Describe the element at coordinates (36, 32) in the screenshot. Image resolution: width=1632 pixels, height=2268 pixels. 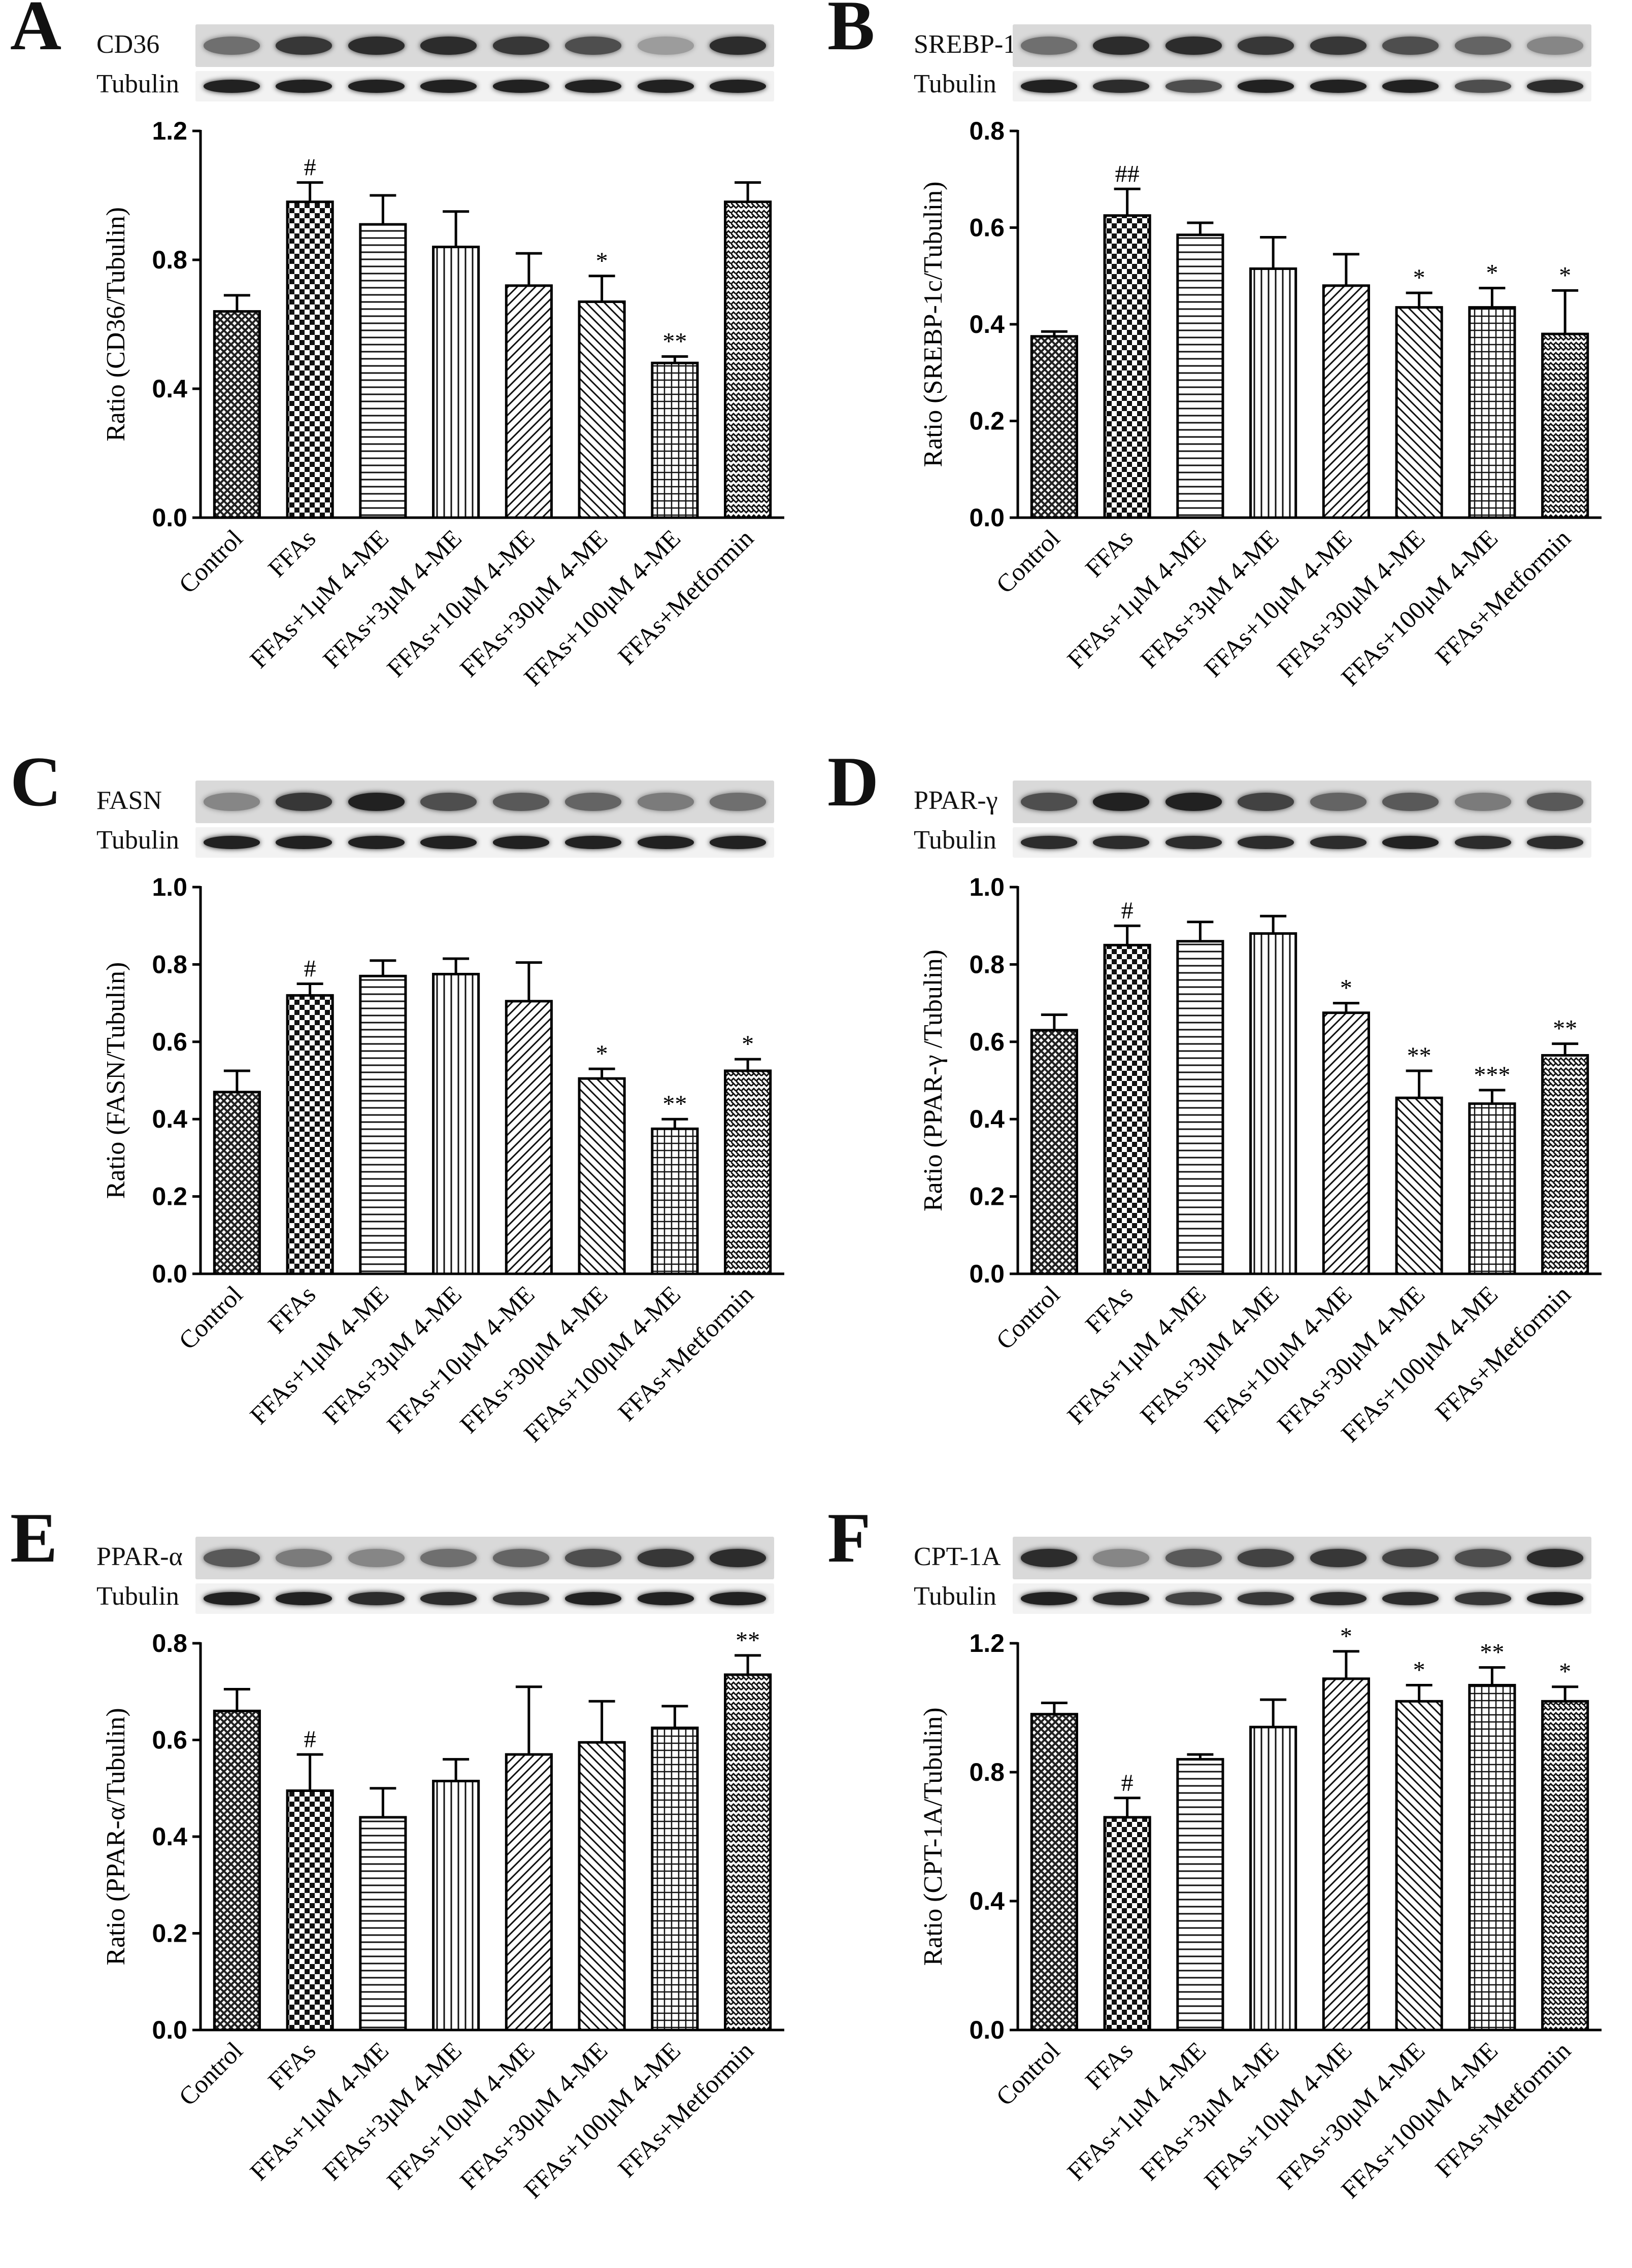
I see `panel-letter: A` at that location.